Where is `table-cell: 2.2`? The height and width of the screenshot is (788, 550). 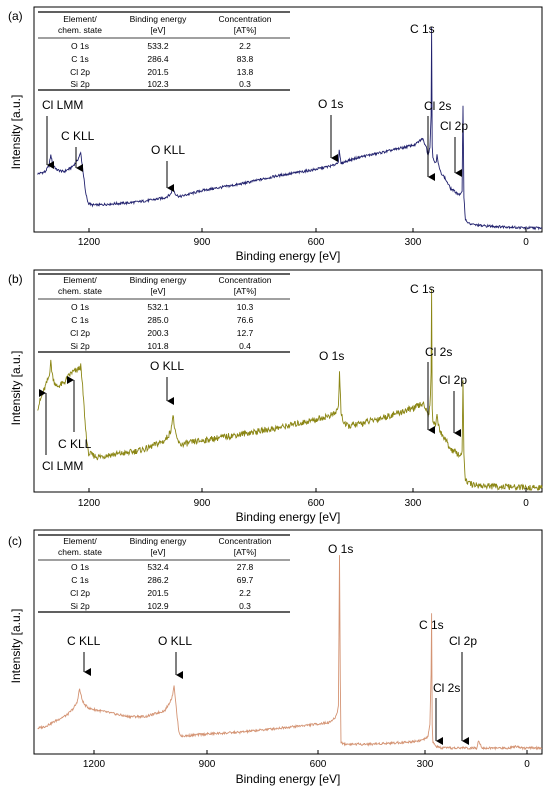 table-cell: 2.2 is located at coordinates (245, 46).